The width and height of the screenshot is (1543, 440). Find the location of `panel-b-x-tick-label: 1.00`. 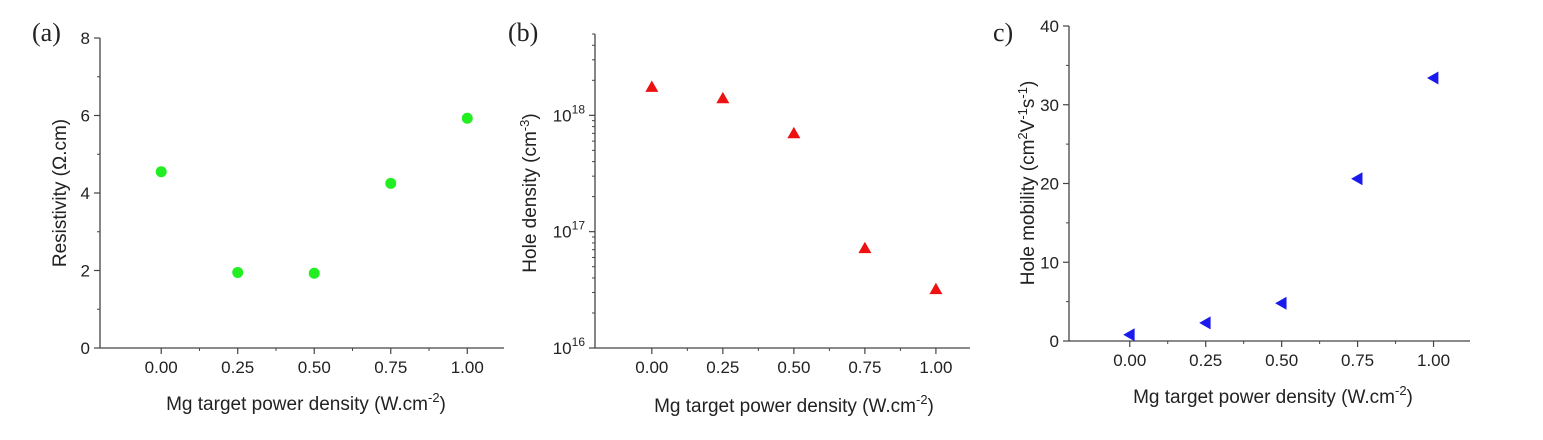

panel-b-x-tick-label: 1.00 is located at coordinates (935, 367).